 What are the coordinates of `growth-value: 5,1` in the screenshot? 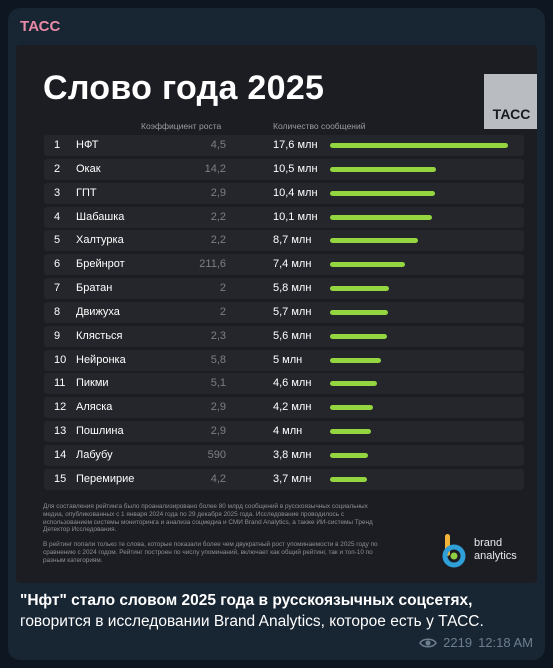 It's located at (218, 383).